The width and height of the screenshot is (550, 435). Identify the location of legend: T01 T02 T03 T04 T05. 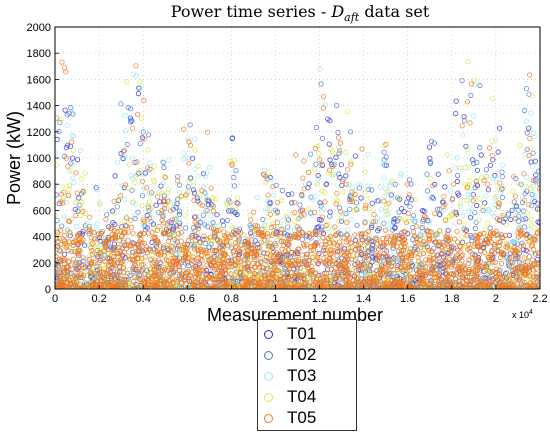
(307, 375).